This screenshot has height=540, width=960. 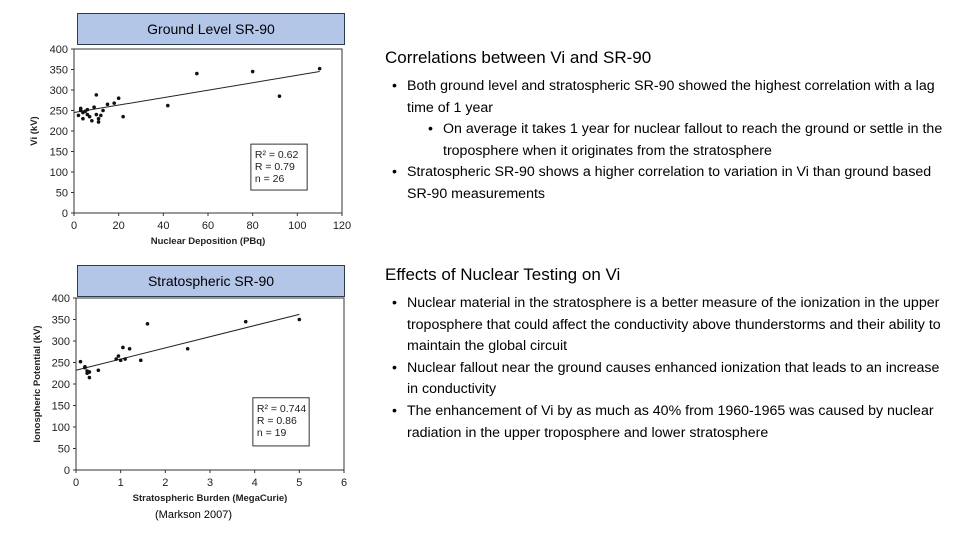 What do you see at coordinates (163, 226) in the screenshot?
I see `x-tick-label: 40` at bounding box center [163, 226].